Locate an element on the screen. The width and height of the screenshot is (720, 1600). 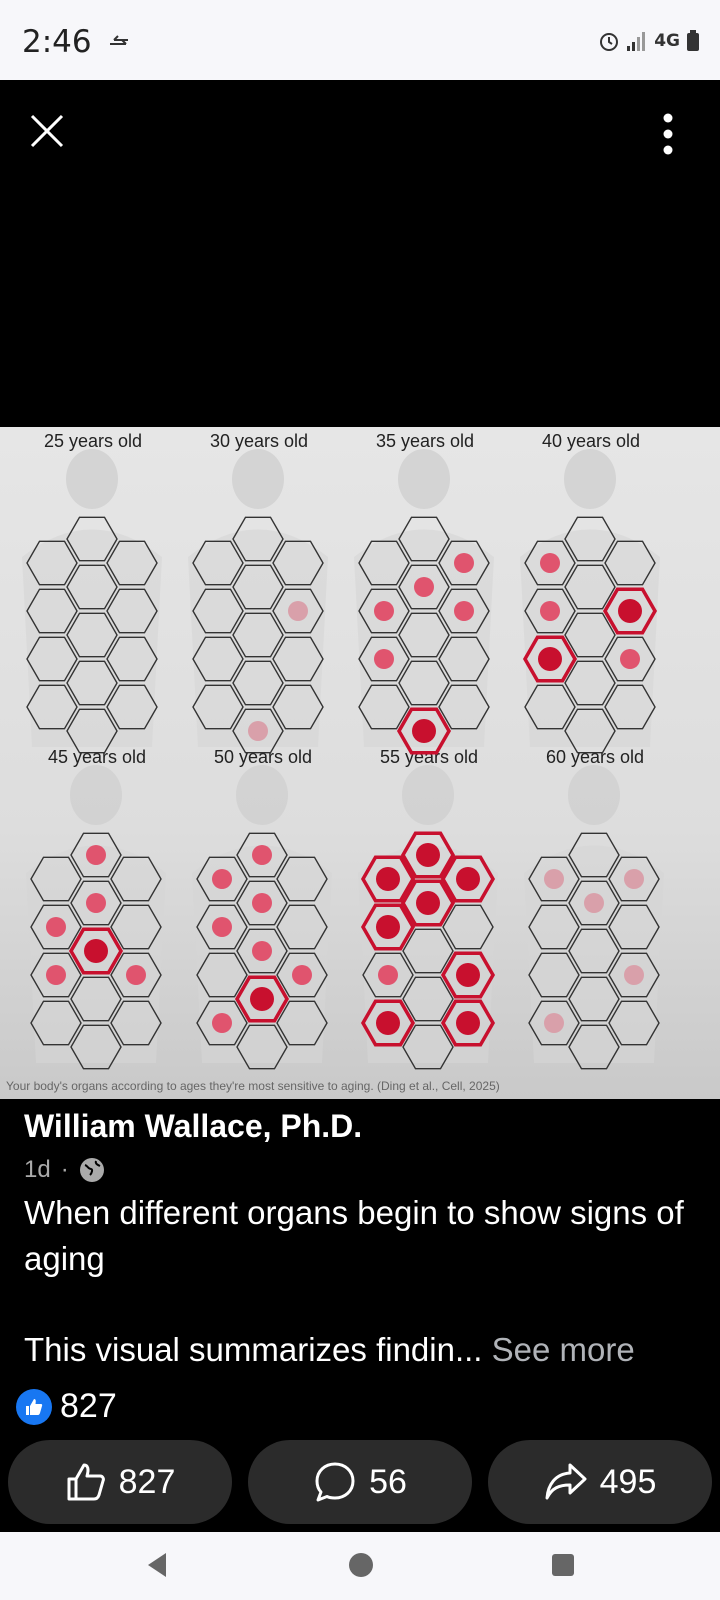
comment-icon is located at coordinates (335, 1482).